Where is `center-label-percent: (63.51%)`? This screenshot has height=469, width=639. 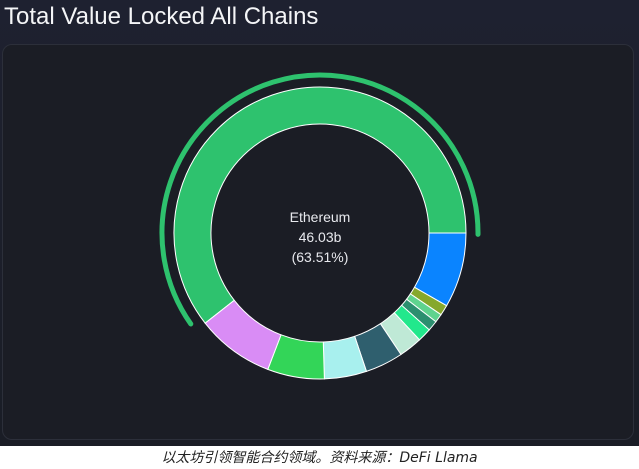
center-label-percent: (63.51%) is located at coordinates (320, 257).